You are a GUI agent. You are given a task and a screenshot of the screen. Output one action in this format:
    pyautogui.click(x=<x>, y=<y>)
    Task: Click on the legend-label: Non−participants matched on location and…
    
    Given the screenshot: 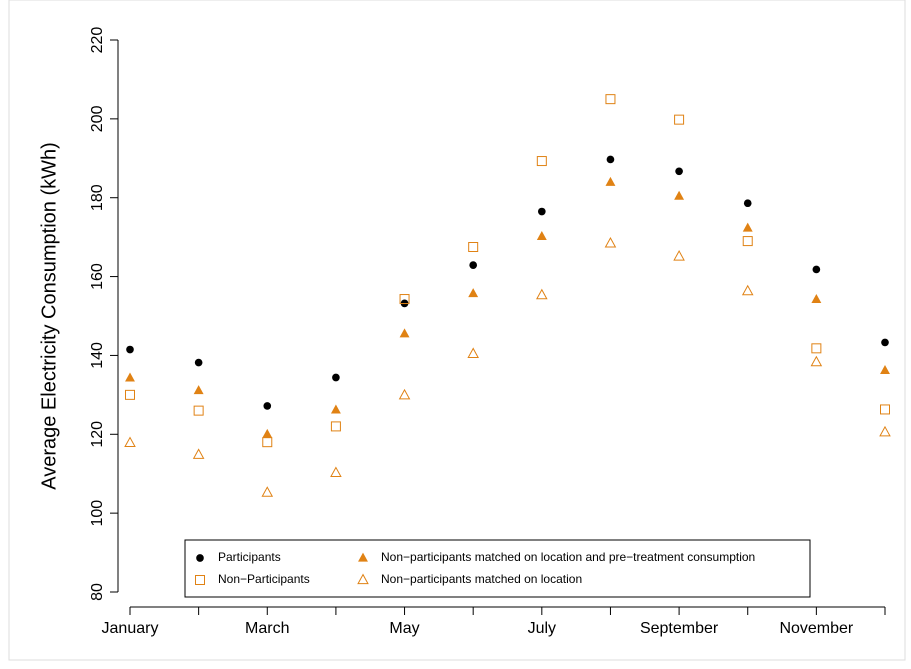 What is the action you would take?
    pyautogui.click(x=568, y=557)
    